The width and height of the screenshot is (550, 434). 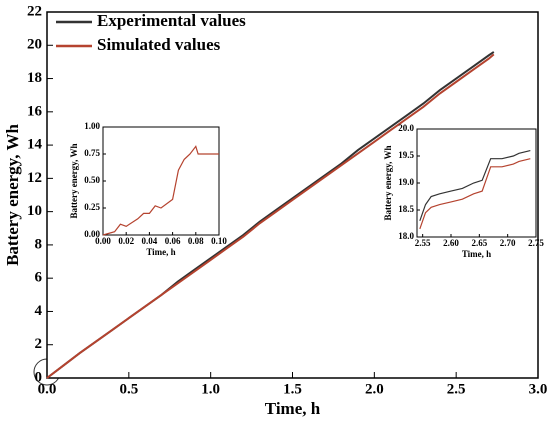 What do you see at coordinates (374, 389) in the screenshot?
I see `x-tick-label: 2.0` at bounding box center [374, 389].